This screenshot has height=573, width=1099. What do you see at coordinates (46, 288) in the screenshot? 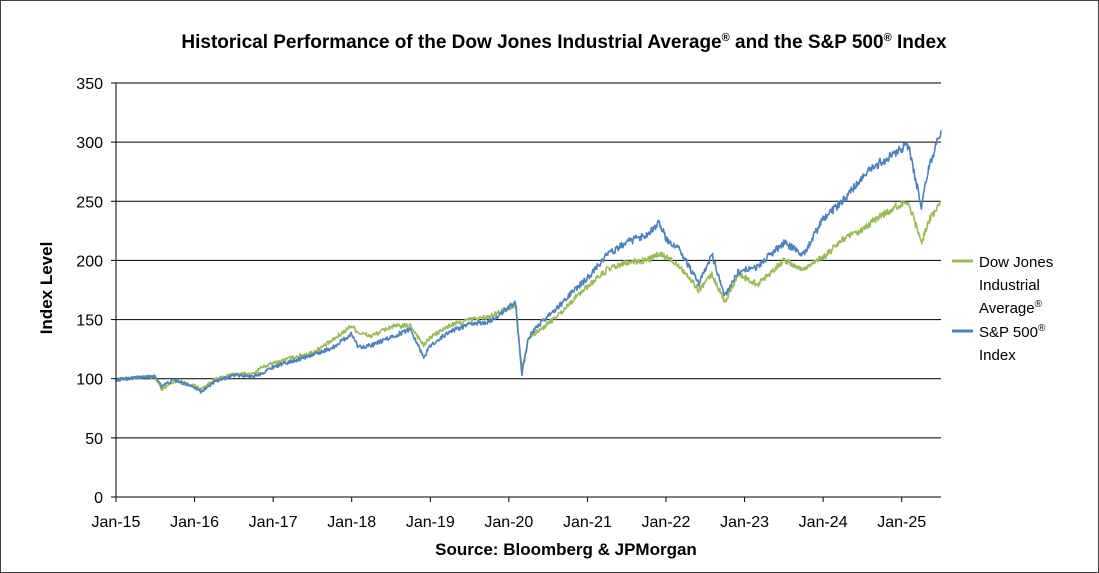
I see `y-axis-title: Index Level` at bounding box center [46, 288].